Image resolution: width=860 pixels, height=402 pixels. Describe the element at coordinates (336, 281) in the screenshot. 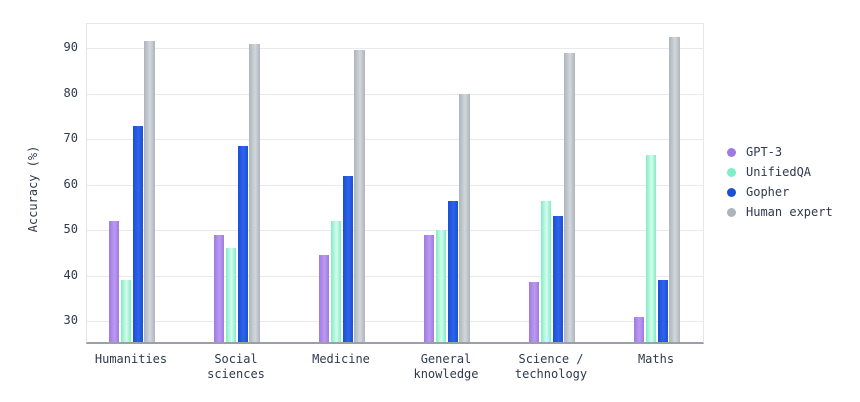

I see `bar-unifiedqa-medicine` at that location.